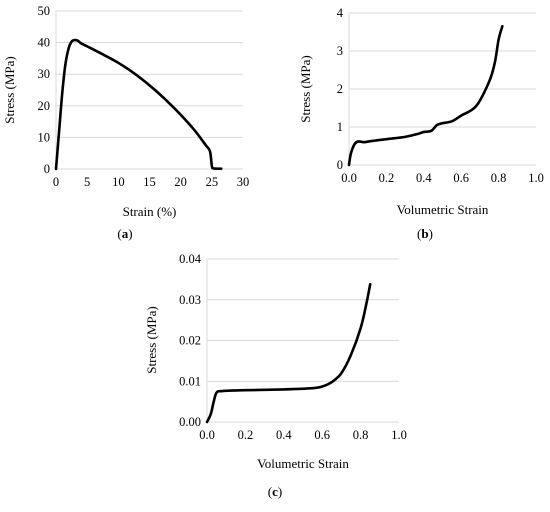  Describe the element at coordinates (361, 435) in the screenshot. I see `x-tick-label-c: 0.8` at that location.